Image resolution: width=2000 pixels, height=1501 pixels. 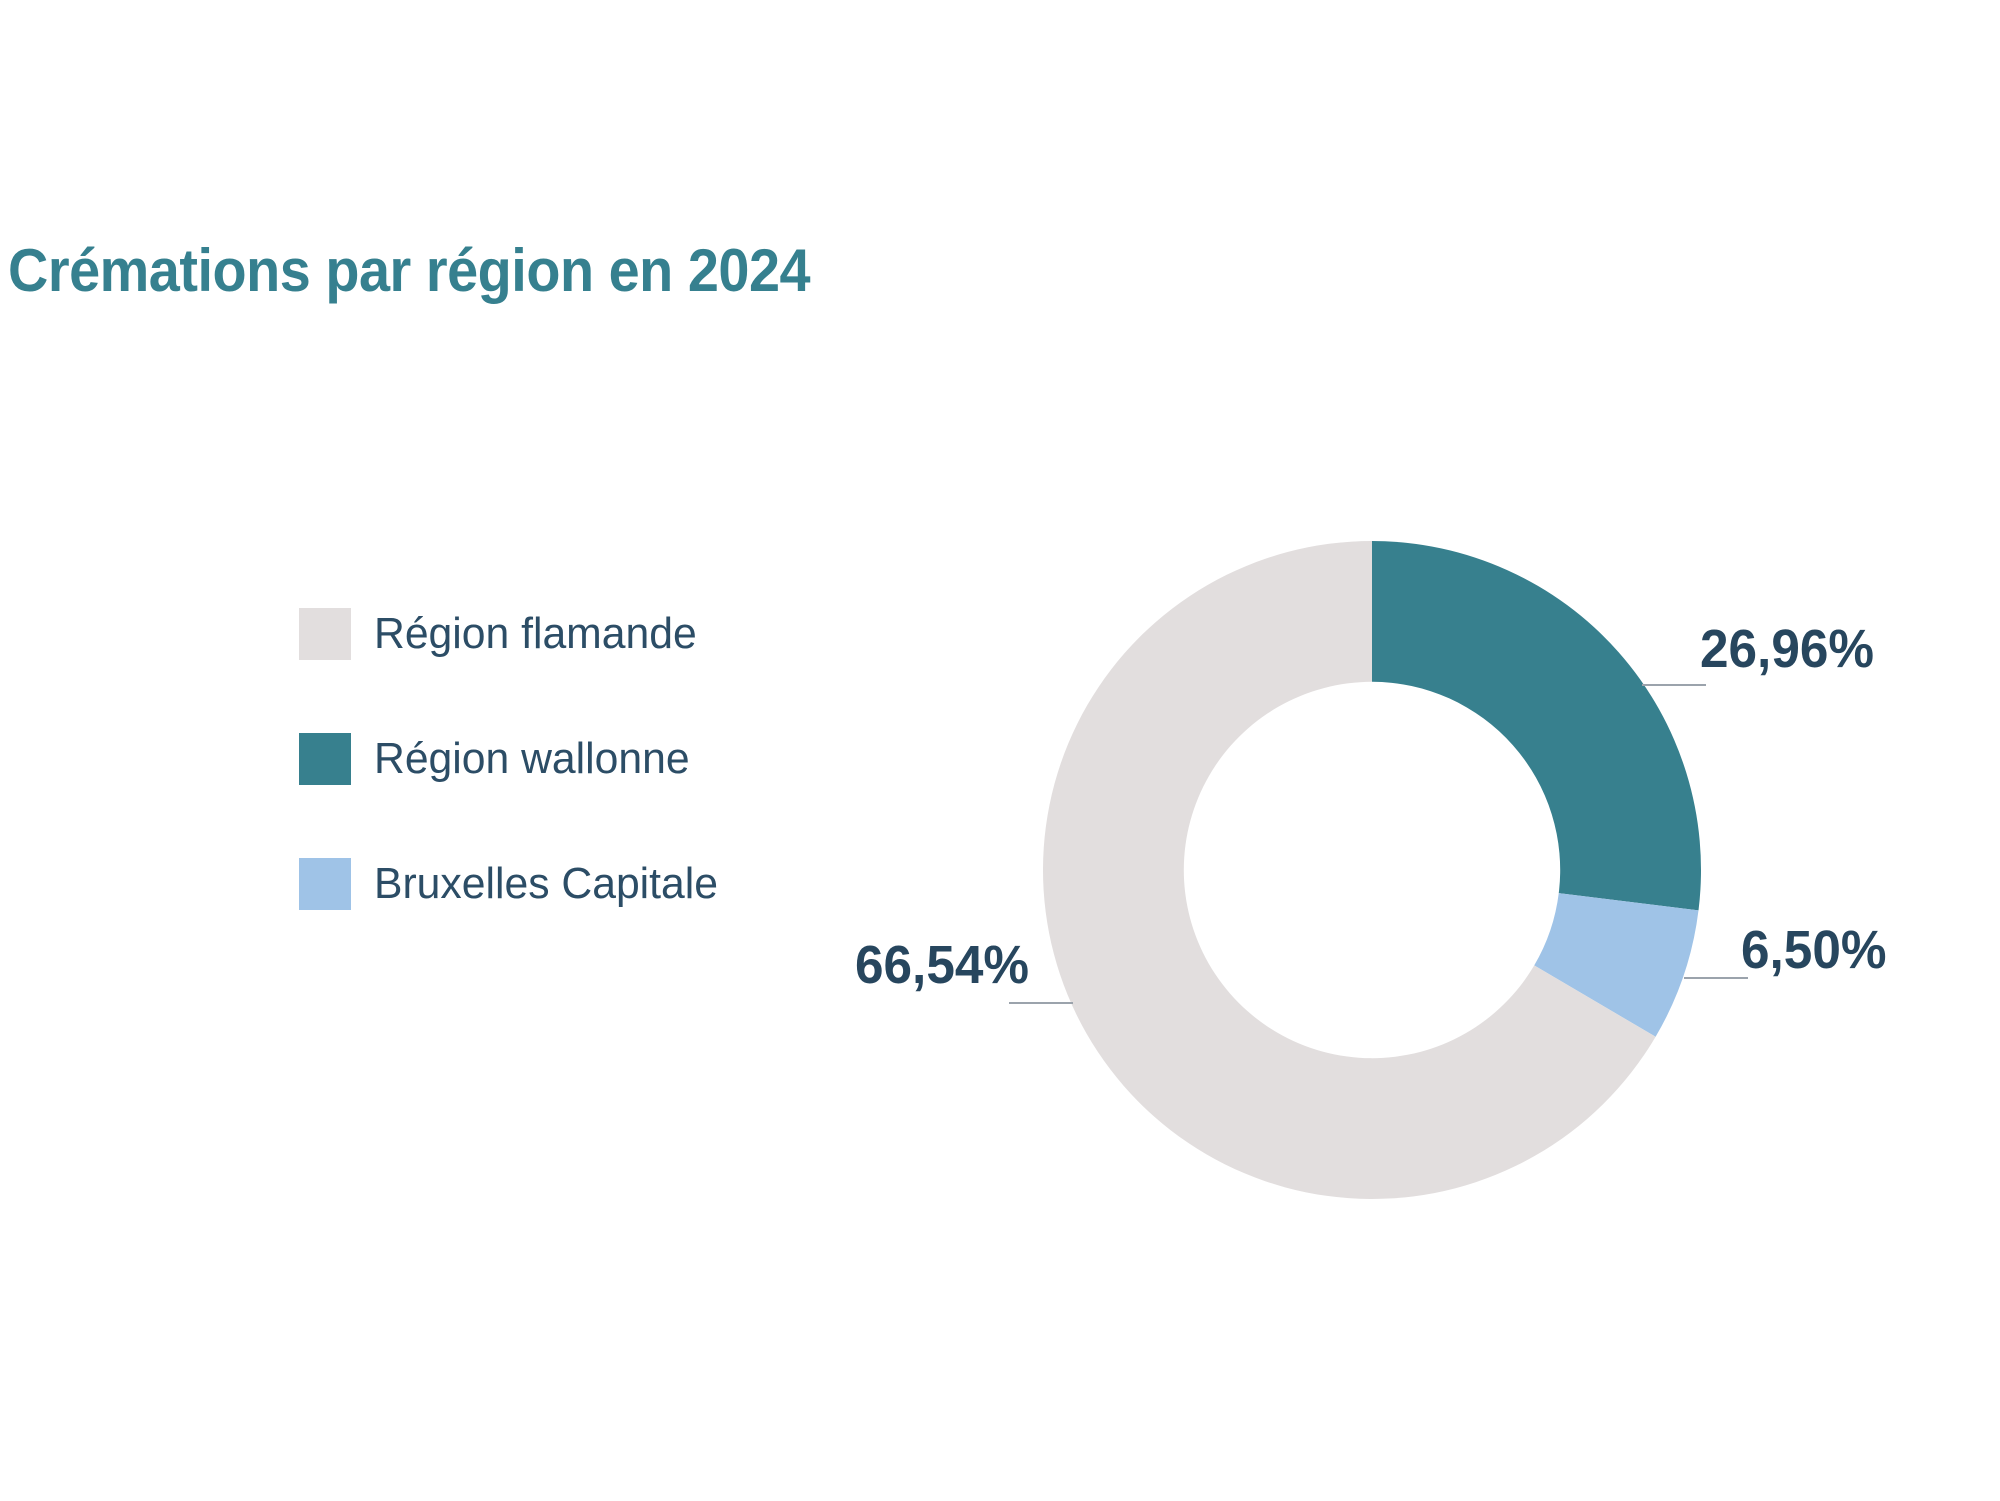 I want to click on slice-value-region-wallonne: 26,96%, so click(x=1787, y=649).